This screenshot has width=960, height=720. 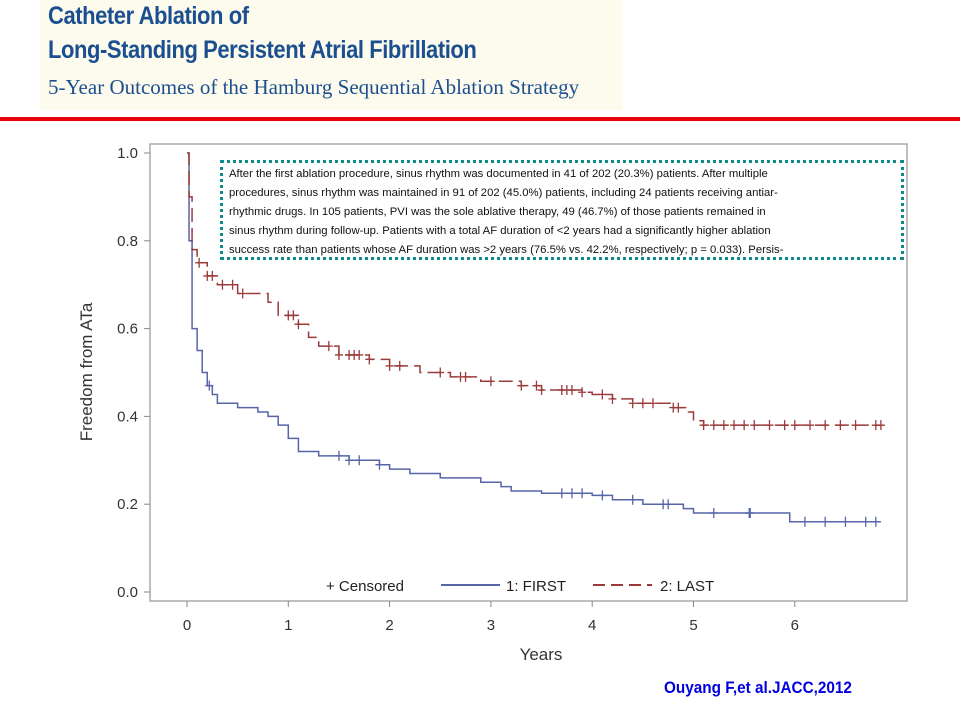 I want to click on y-axis-label: Freedom from ATa, so click(x=86, y=371).